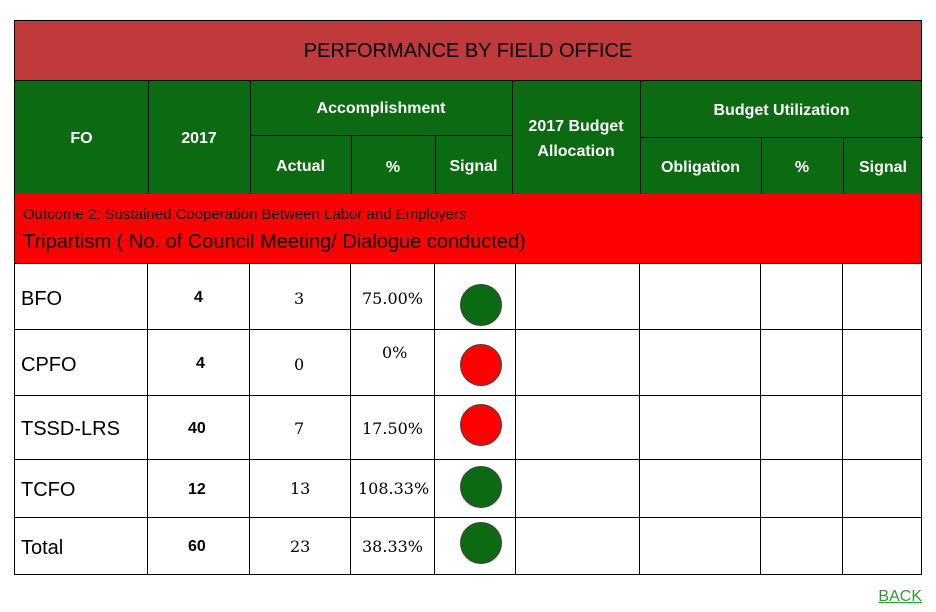 Image resolution: width=936 pixels, height=612 pixels. I want to click on percent-value: 0%, so click(395, 352).